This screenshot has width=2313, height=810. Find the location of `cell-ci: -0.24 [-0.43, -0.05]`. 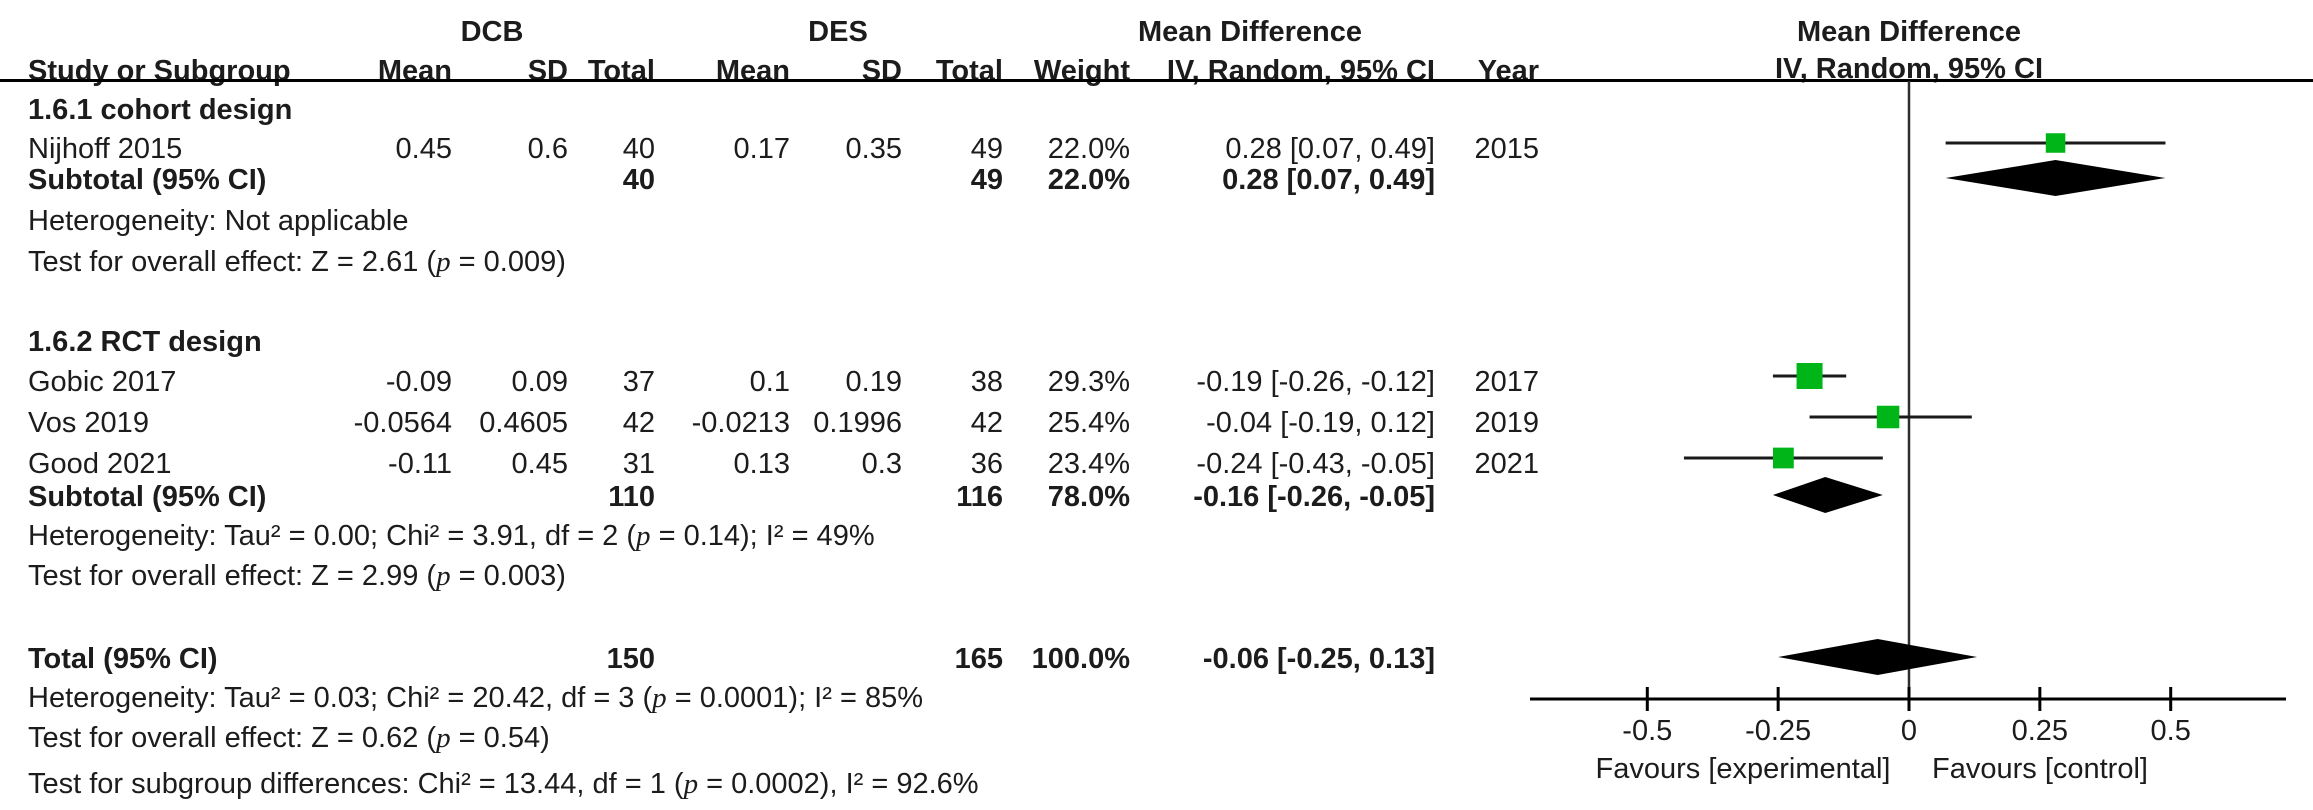

cell-ci: -0.24 [-0.43, -0.05] is located at coordinates (1315, 464).